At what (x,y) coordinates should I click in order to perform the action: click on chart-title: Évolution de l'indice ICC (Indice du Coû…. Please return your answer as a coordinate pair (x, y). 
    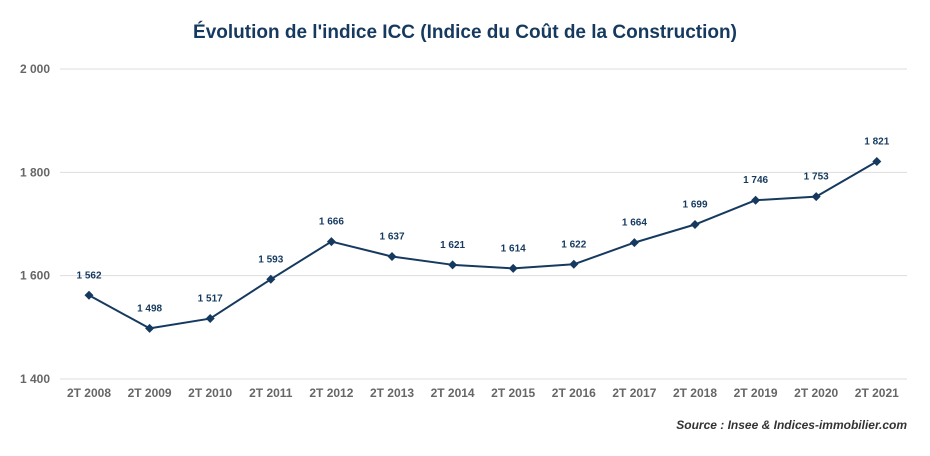
    Looking at the image, I should click on (465, 32).